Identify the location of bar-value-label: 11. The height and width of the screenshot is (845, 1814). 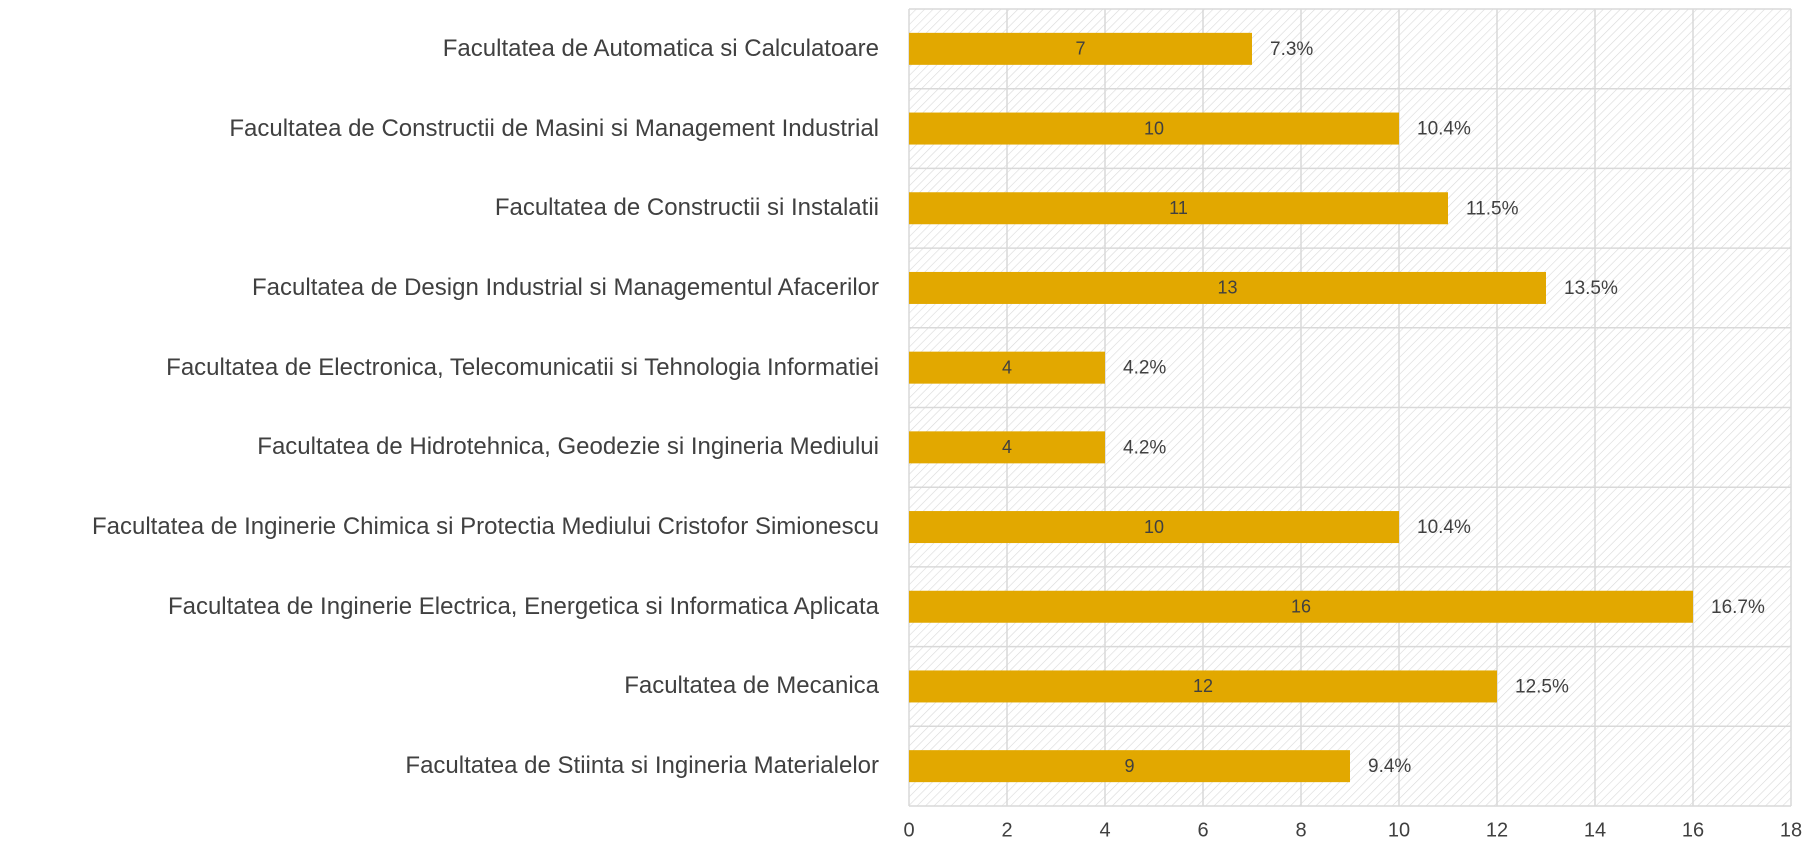
(1178, 208).